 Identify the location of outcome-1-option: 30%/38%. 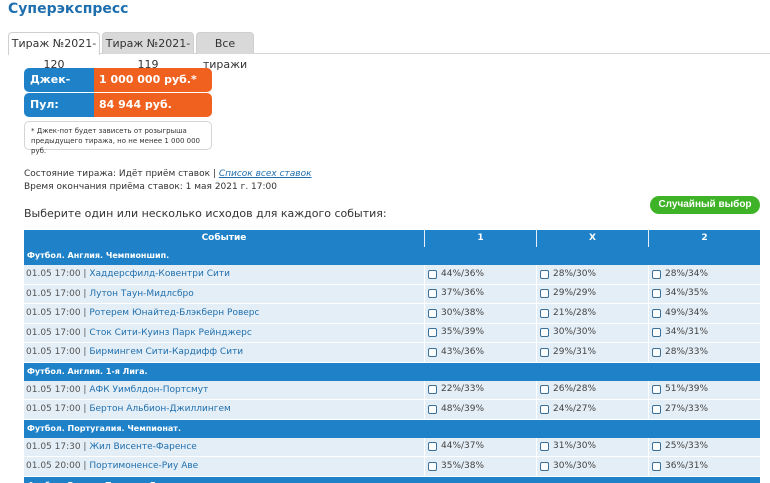
(480, 313).